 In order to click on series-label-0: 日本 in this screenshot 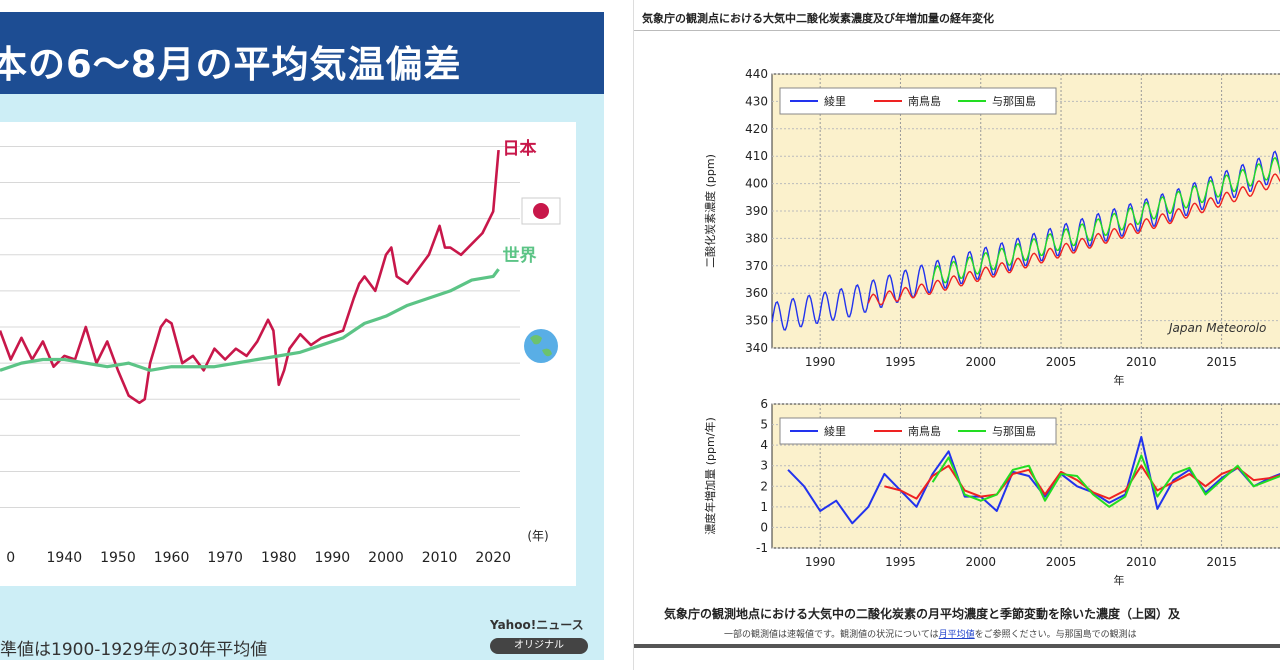, I will do `click(520, 148)`.